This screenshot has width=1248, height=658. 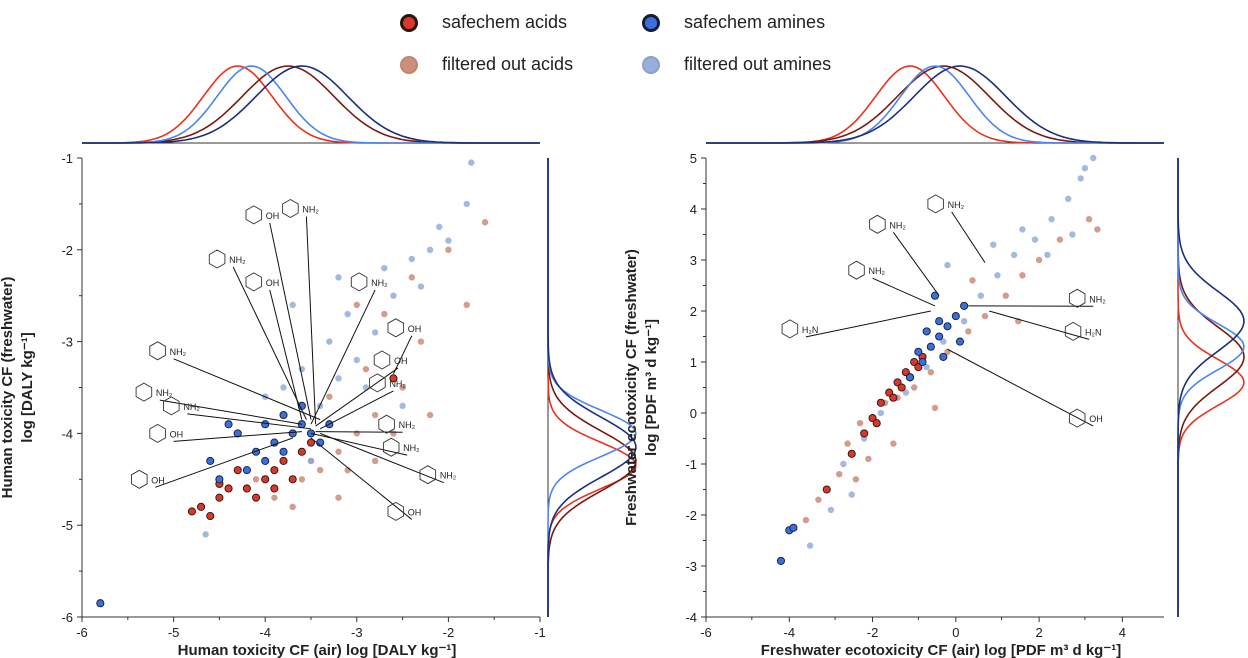 What do you see at coordinates (409, 65) in the screenshot?
I see `legend-marker` at bounding box center [409, 65].